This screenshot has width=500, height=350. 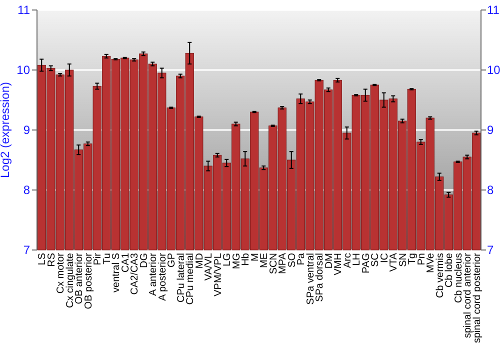 I want to click on x-tick-label: MG, so click(x=236, y=261).